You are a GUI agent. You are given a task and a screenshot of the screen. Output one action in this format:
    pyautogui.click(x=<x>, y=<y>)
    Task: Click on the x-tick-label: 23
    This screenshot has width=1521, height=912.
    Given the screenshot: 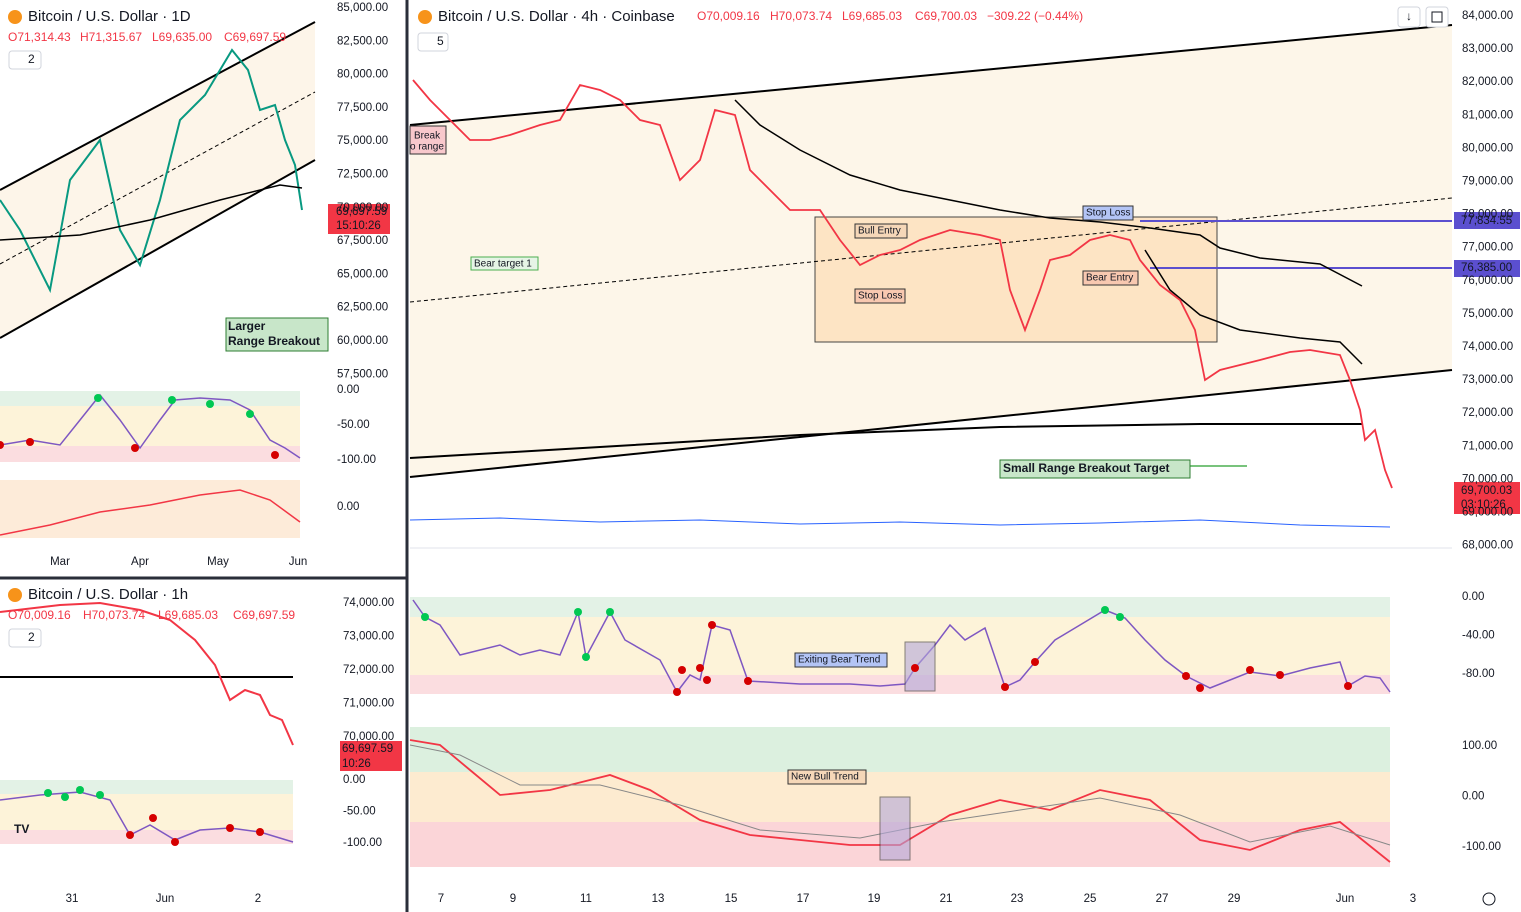 What is the action you would take?
    pyautogui.click(x=1017, y=899)
    